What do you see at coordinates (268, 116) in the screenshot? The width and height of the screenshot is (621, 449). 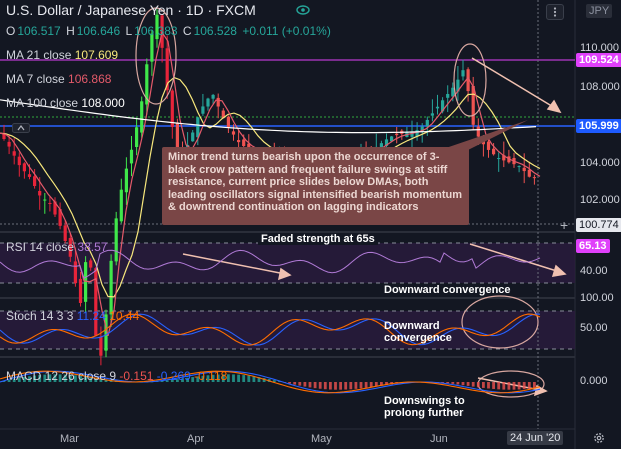 I see `ma100-line` at bounding box center [268, 116].